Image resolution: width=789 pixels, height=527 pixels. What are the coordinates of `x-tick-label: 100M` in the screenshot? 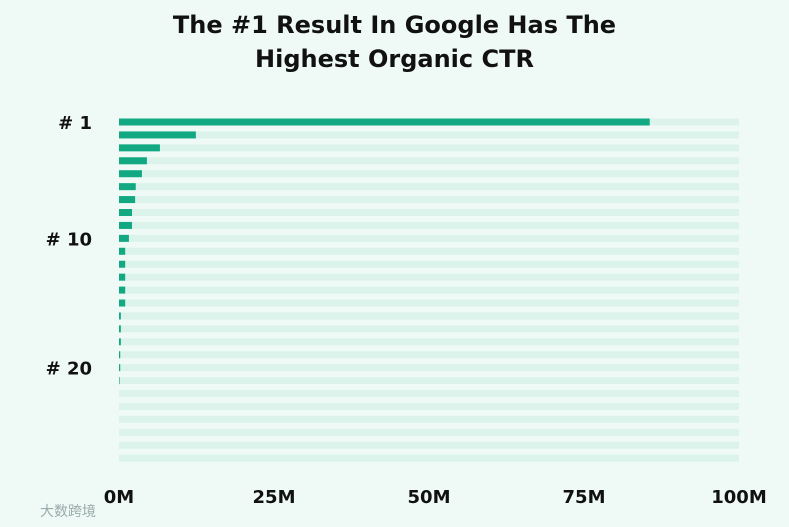 It's located at (739, 497).